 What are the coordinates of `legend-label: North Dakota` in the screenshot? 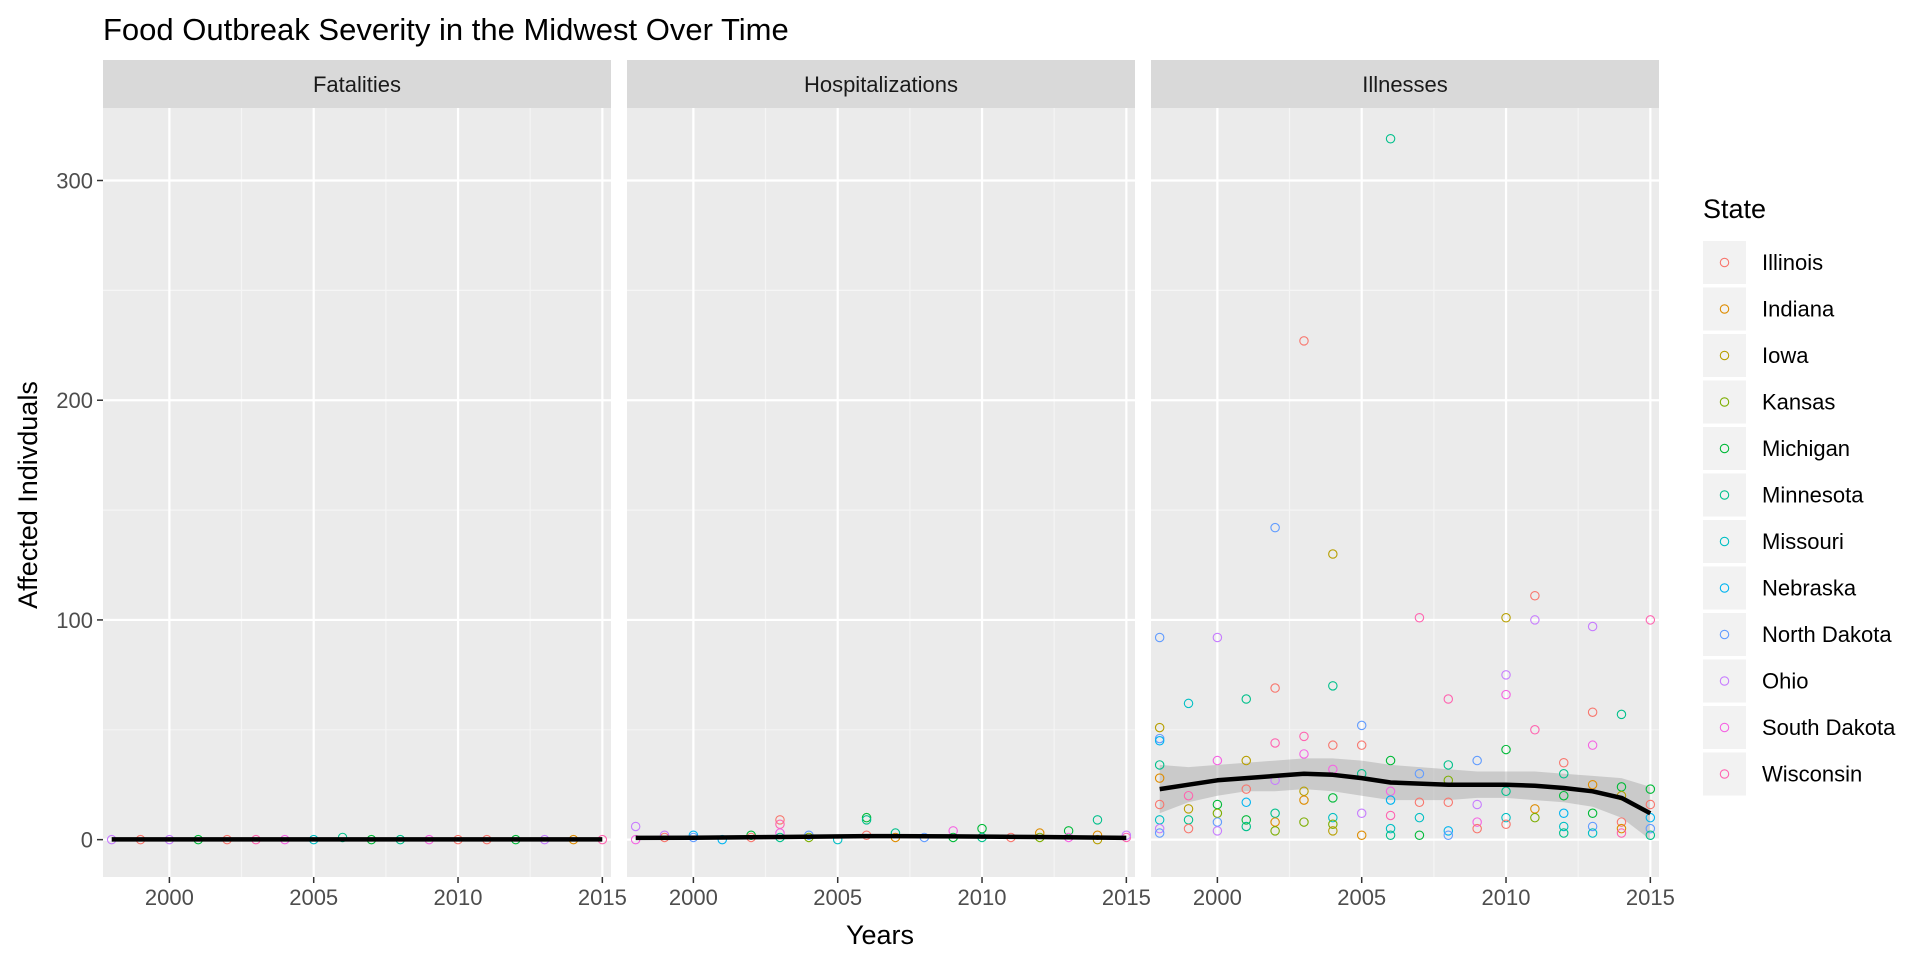 It's located at (1827, 634).